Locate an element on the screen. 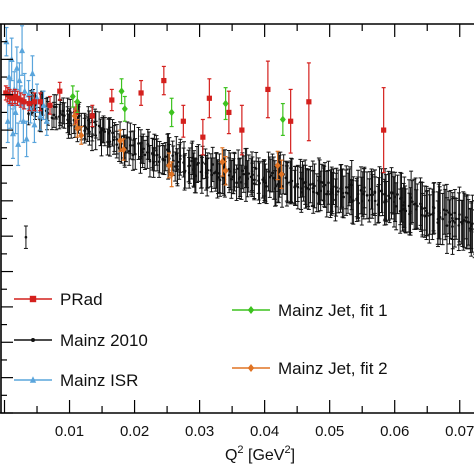 The image size is (474, 474). legend-label: Mainz Jet, fit 1 is located at coordinates (333, 310).